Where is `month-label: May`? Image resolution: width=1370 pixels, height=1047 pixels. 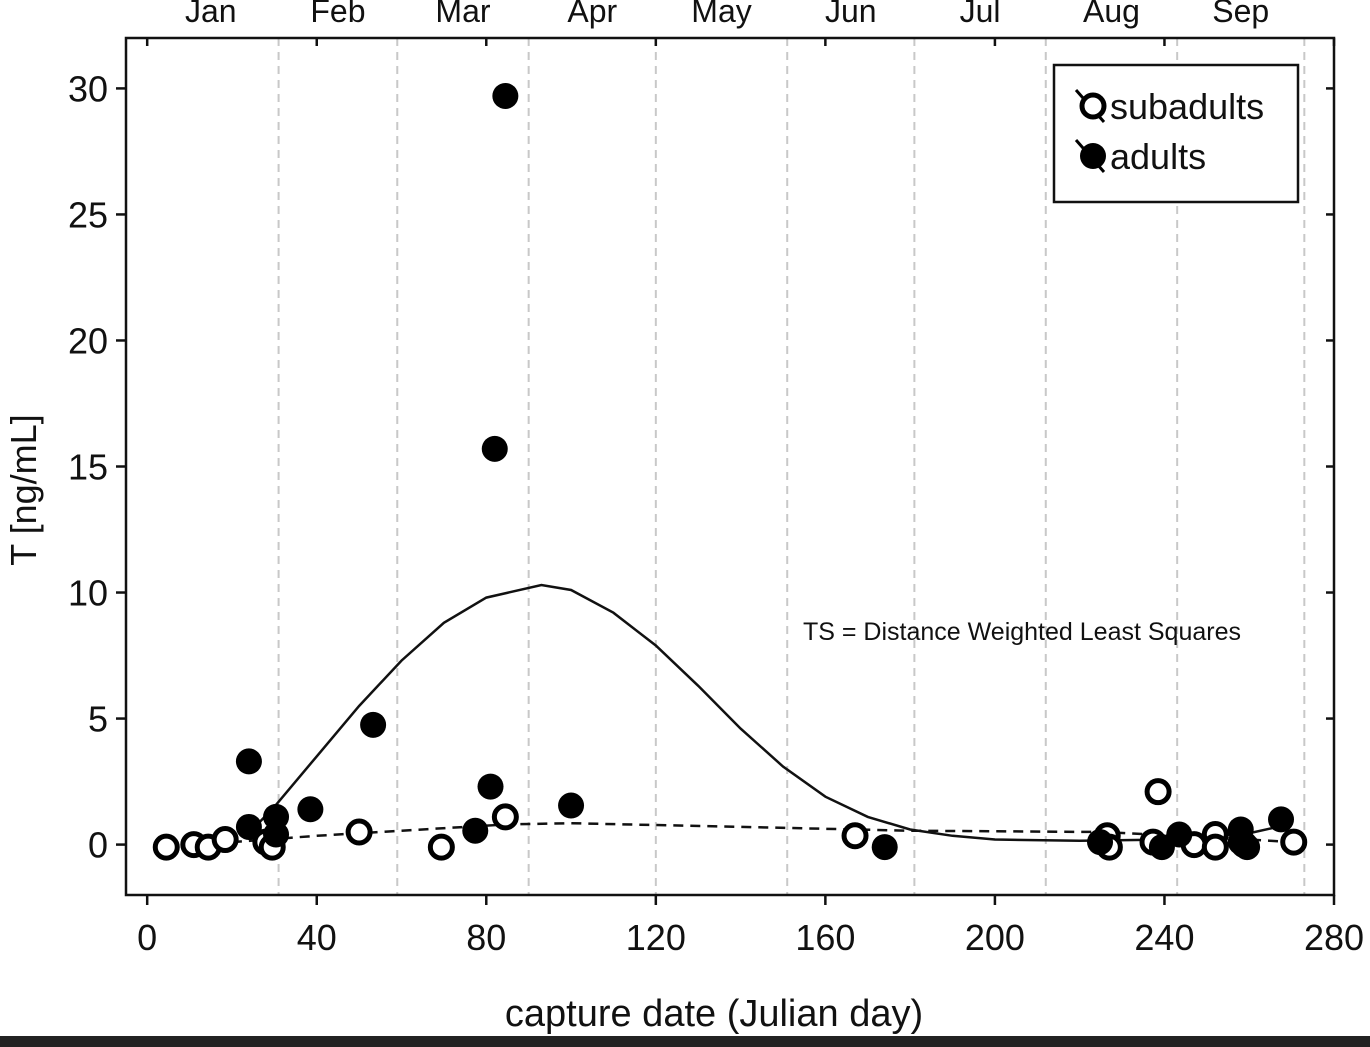
month-label: May is located at coordinates (721, 14).